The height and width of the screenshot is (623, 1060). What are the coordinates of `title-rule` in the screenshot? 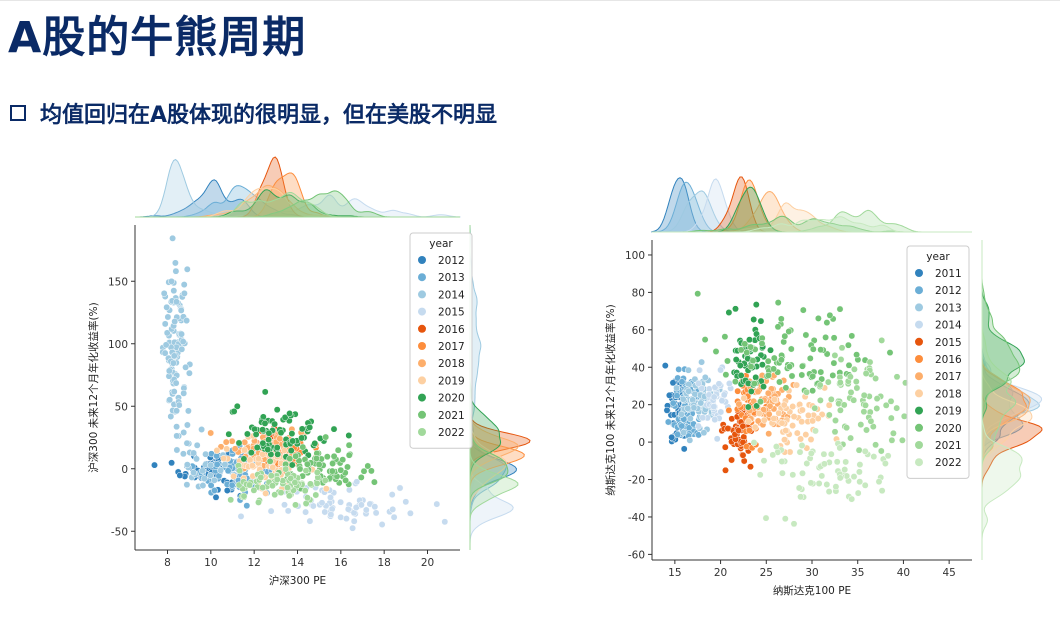 It's located at (530, 0).